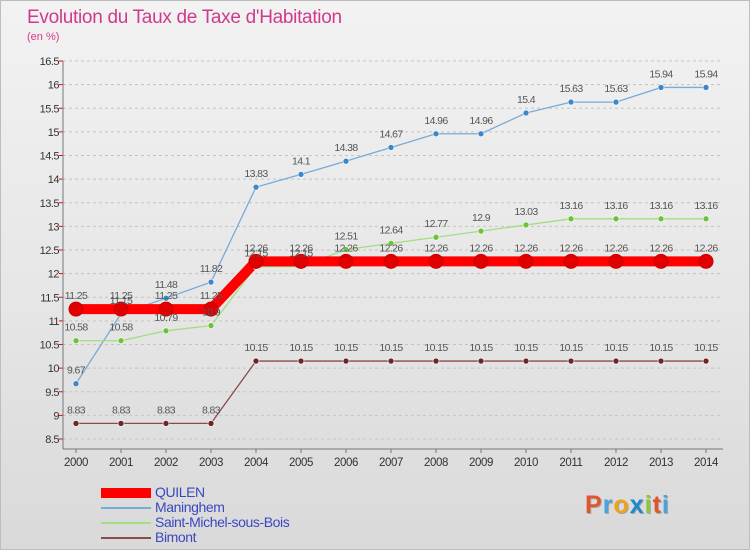 This screenshot has width=750, height=551. I want to click on x-tick-label: 2001, so click(121, 463).